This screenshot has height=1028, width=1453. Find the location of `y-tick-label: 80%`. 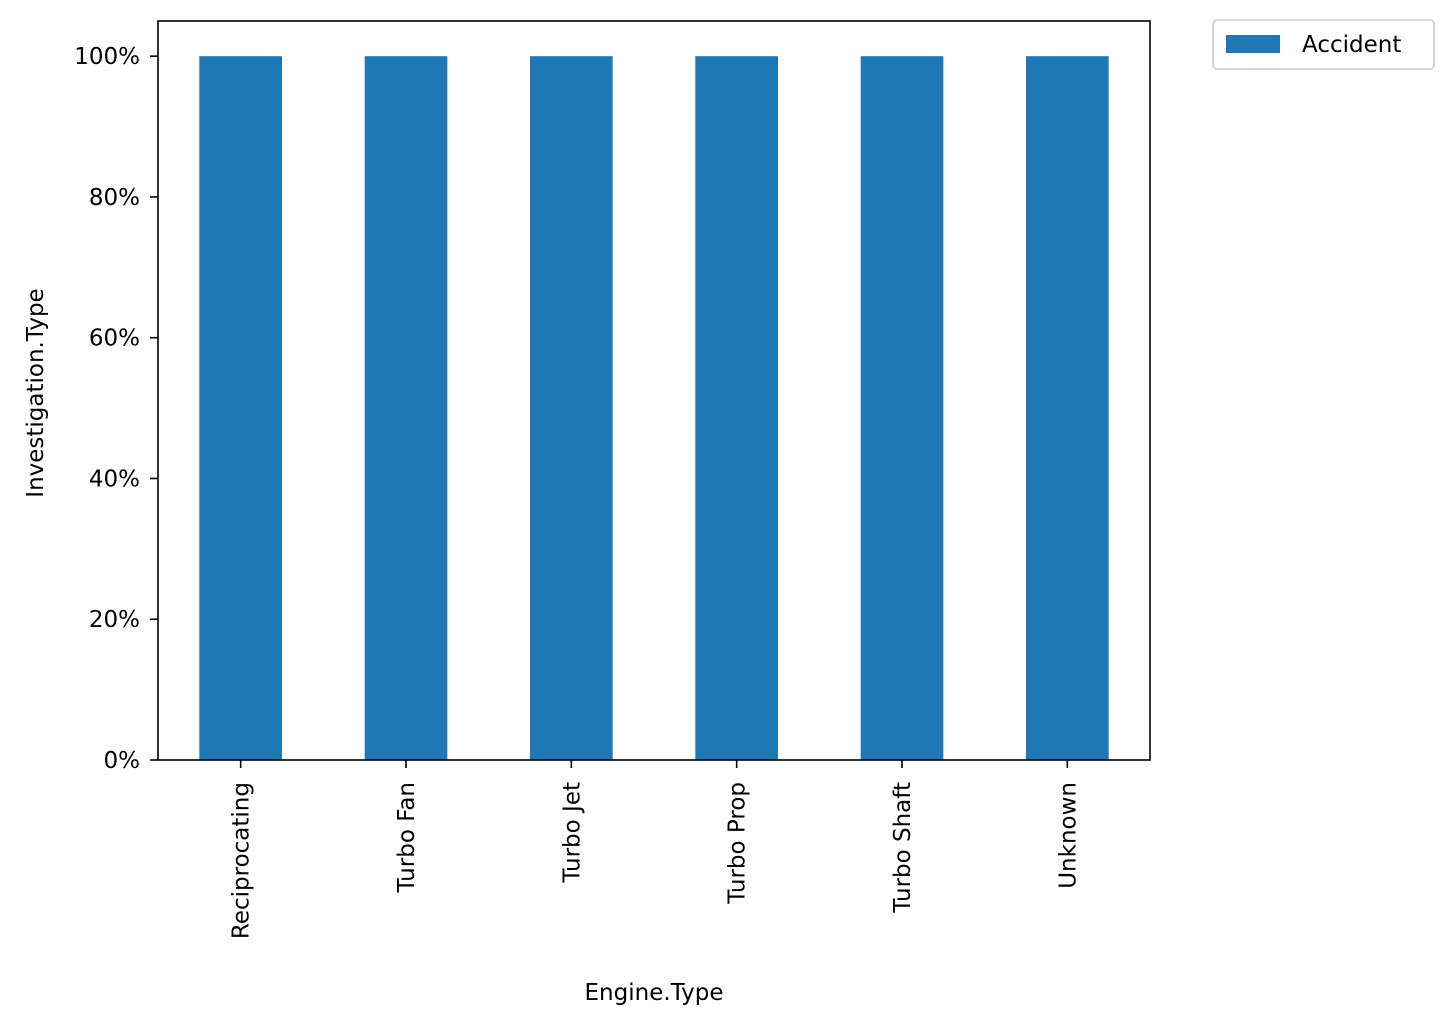

y-tick-label: 80% is located at coordinates (114, 198).